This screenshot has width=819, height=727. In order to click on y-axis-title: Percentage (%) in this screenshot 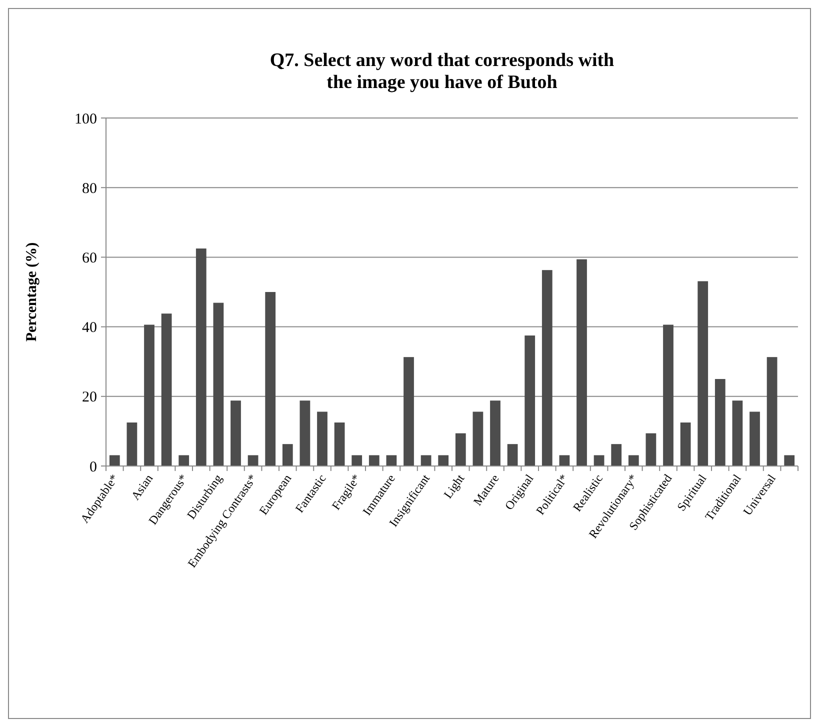, I will do `click(32, 292)`.